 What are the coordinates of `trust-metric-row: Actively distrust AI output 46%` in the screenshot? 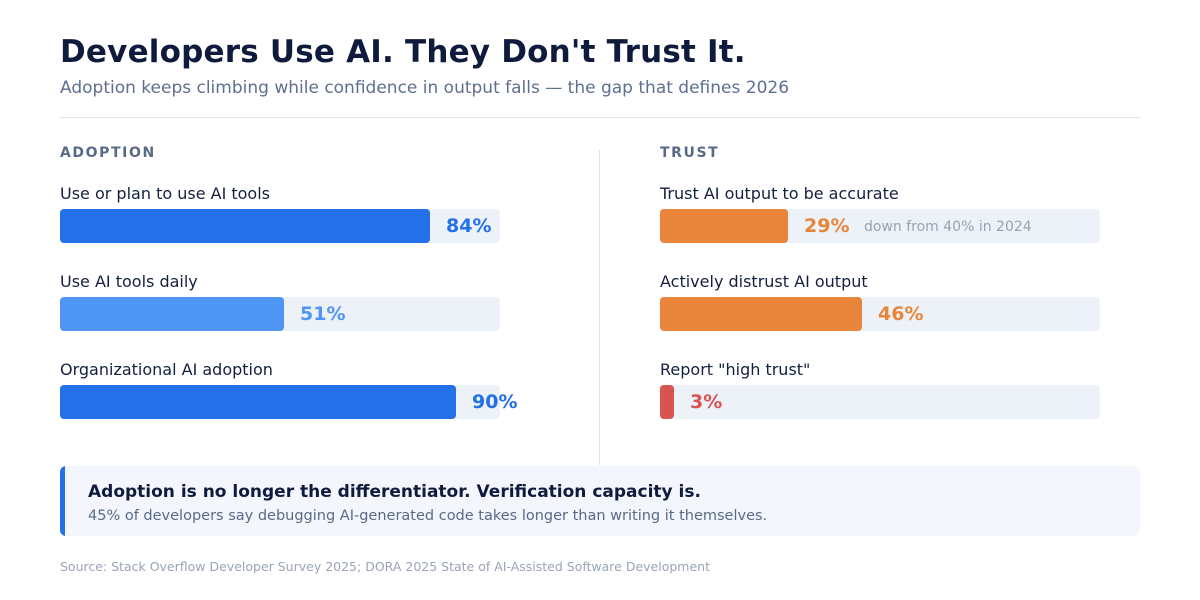 It's located at (920, 306).